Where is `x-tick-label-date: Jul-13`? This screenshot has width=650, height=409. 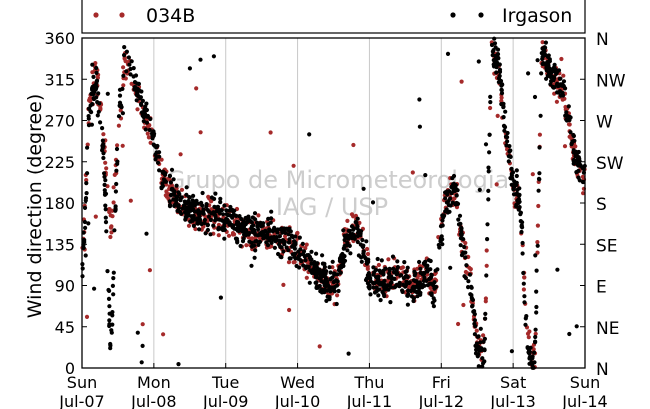 x-tick-label-date: Jul-13 is located at coordinates (512, 400).